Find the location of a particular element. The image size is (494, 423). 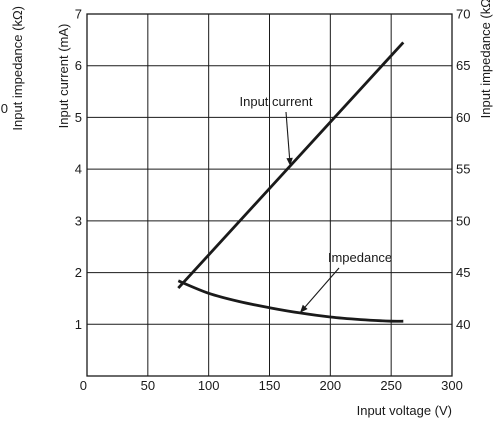

y-right-tick-label: 55 is located at coordinates (463, 169).